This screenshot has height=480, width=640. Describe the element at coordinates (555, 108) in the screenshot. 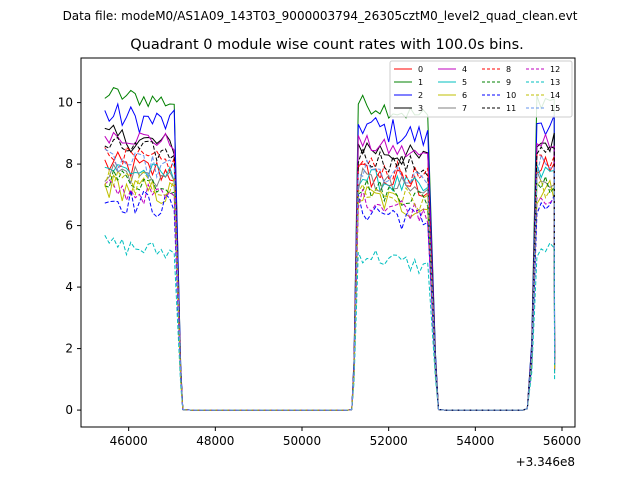

I see `legend-label-15: 15` at that location.